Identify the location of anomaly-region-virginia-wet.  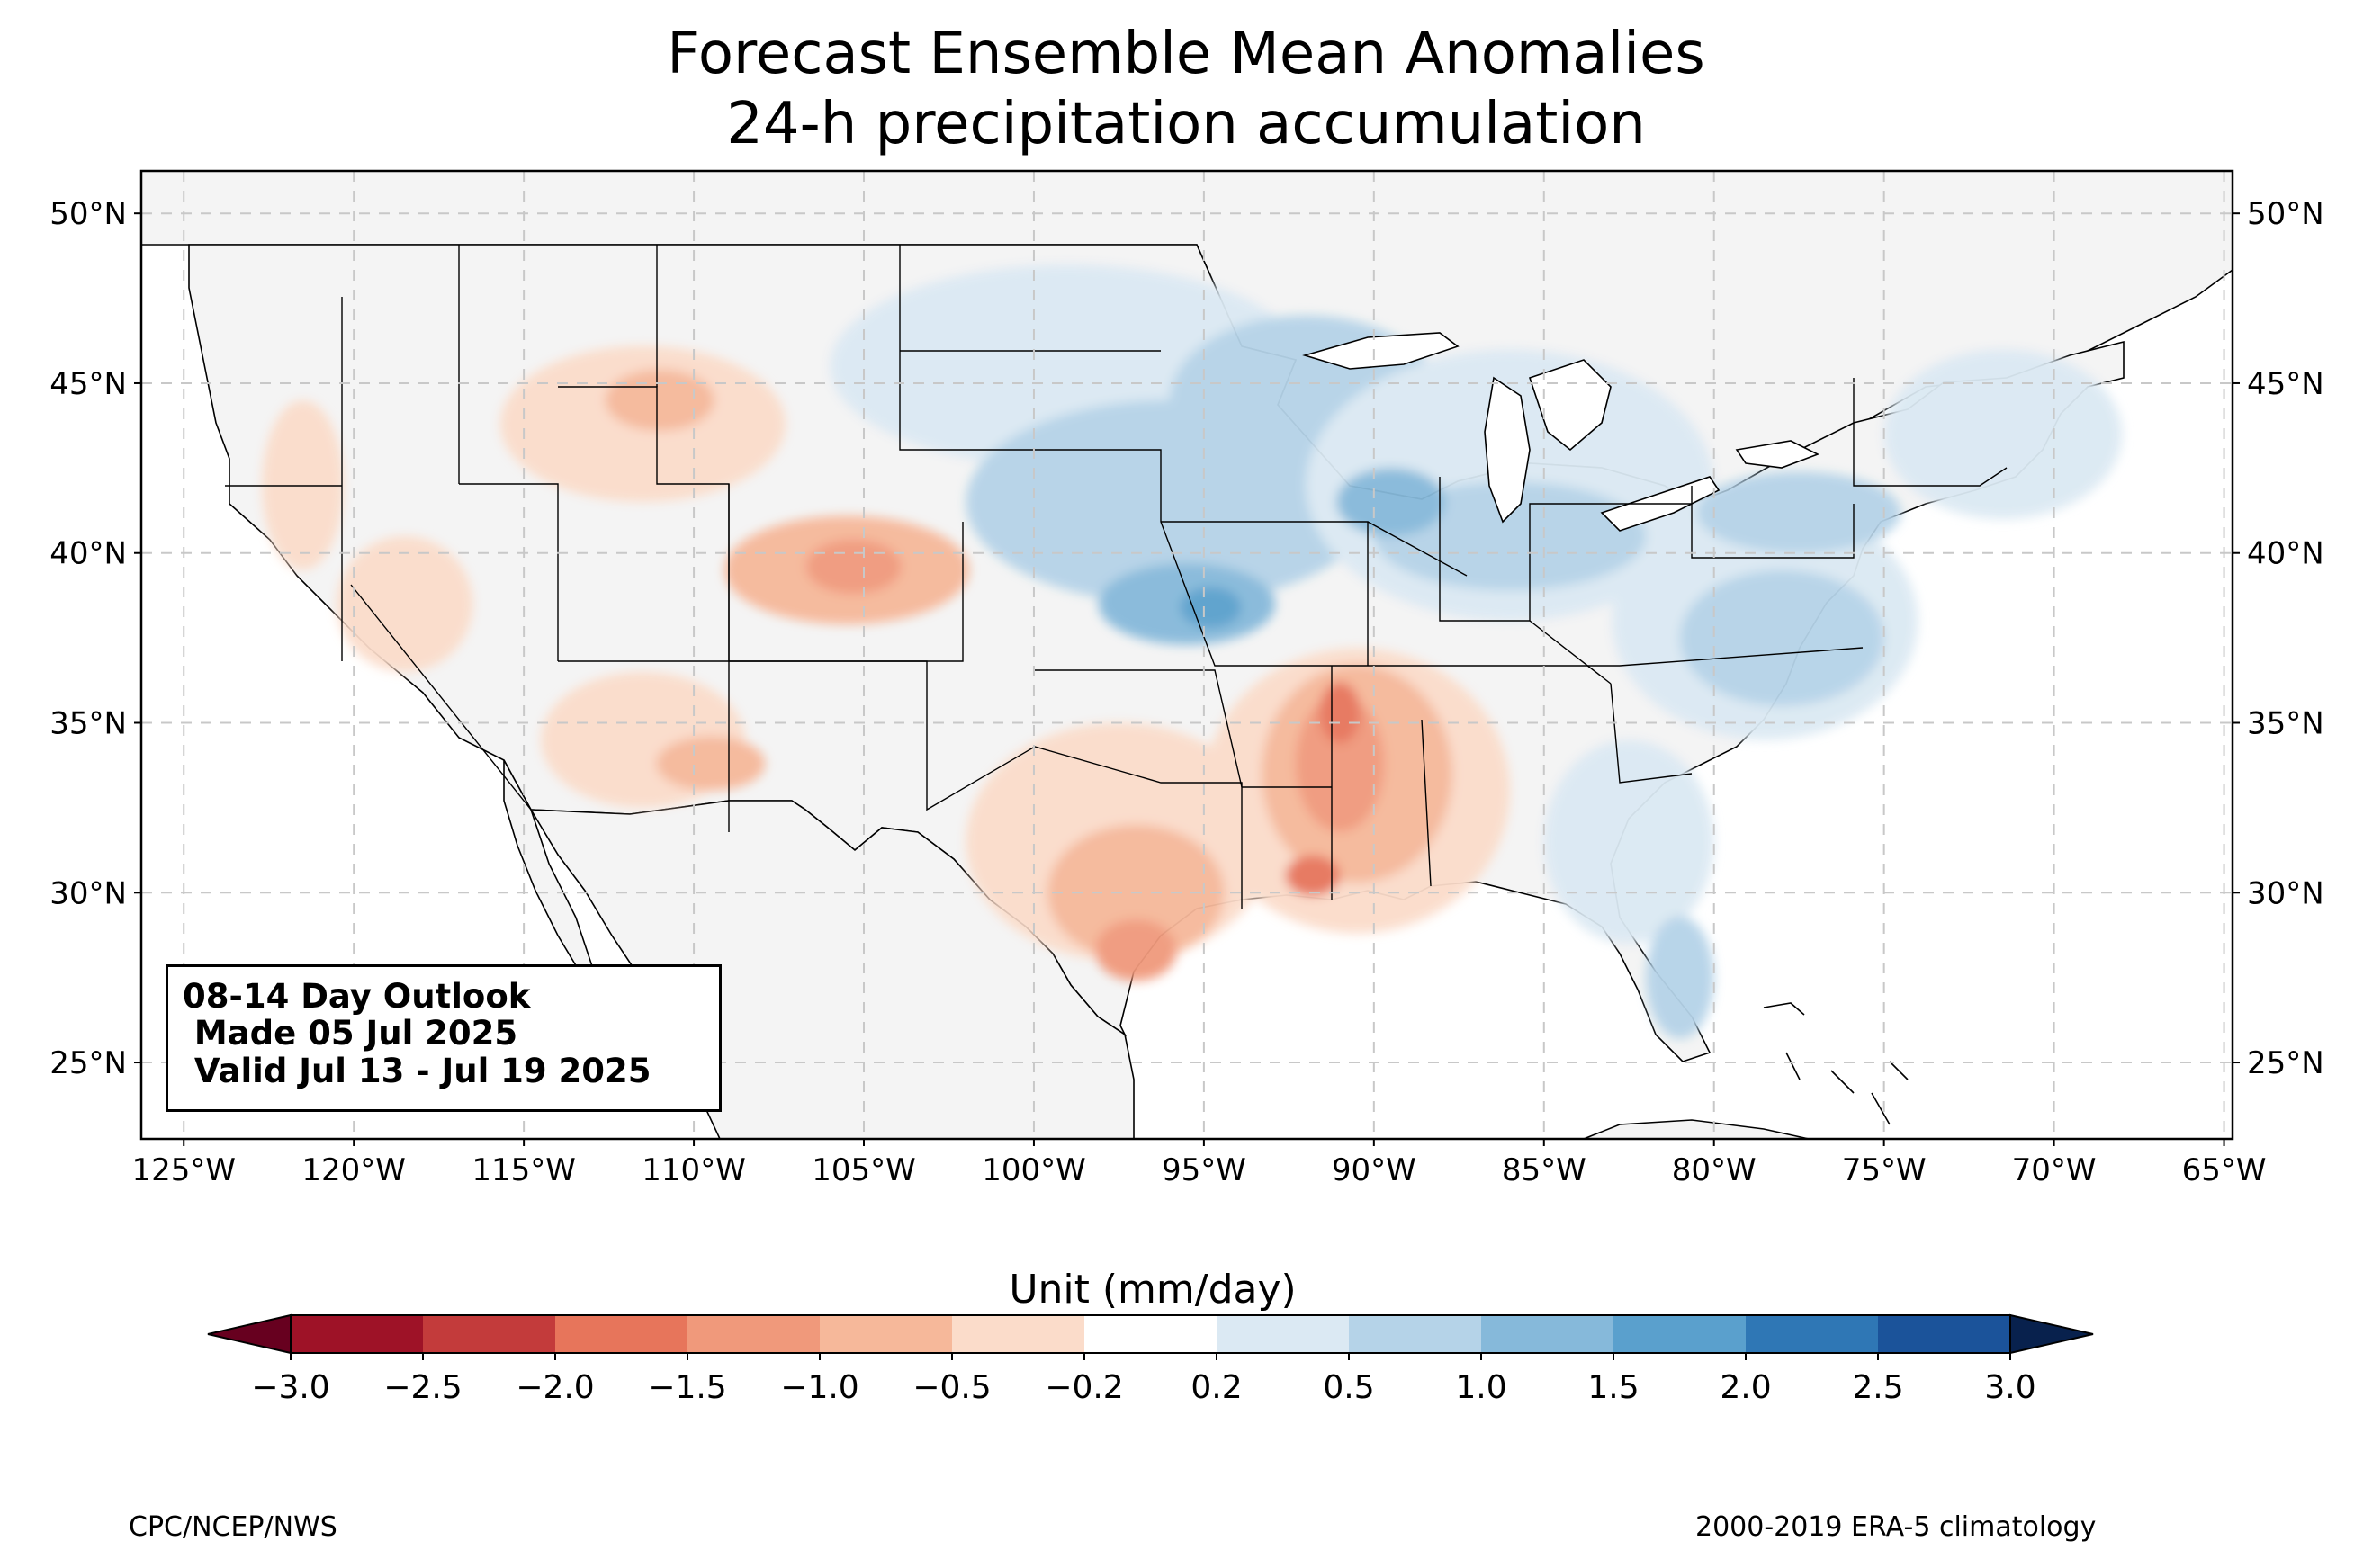
(1782, 637).